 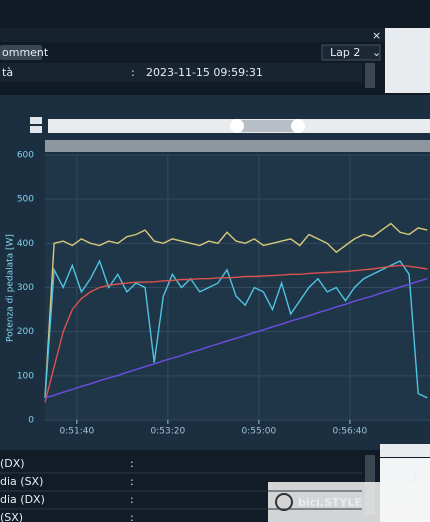 What do you see at coordinates (370, 75) in the screenshot?
I see `scrollbar` at bounding box center [370, 75].